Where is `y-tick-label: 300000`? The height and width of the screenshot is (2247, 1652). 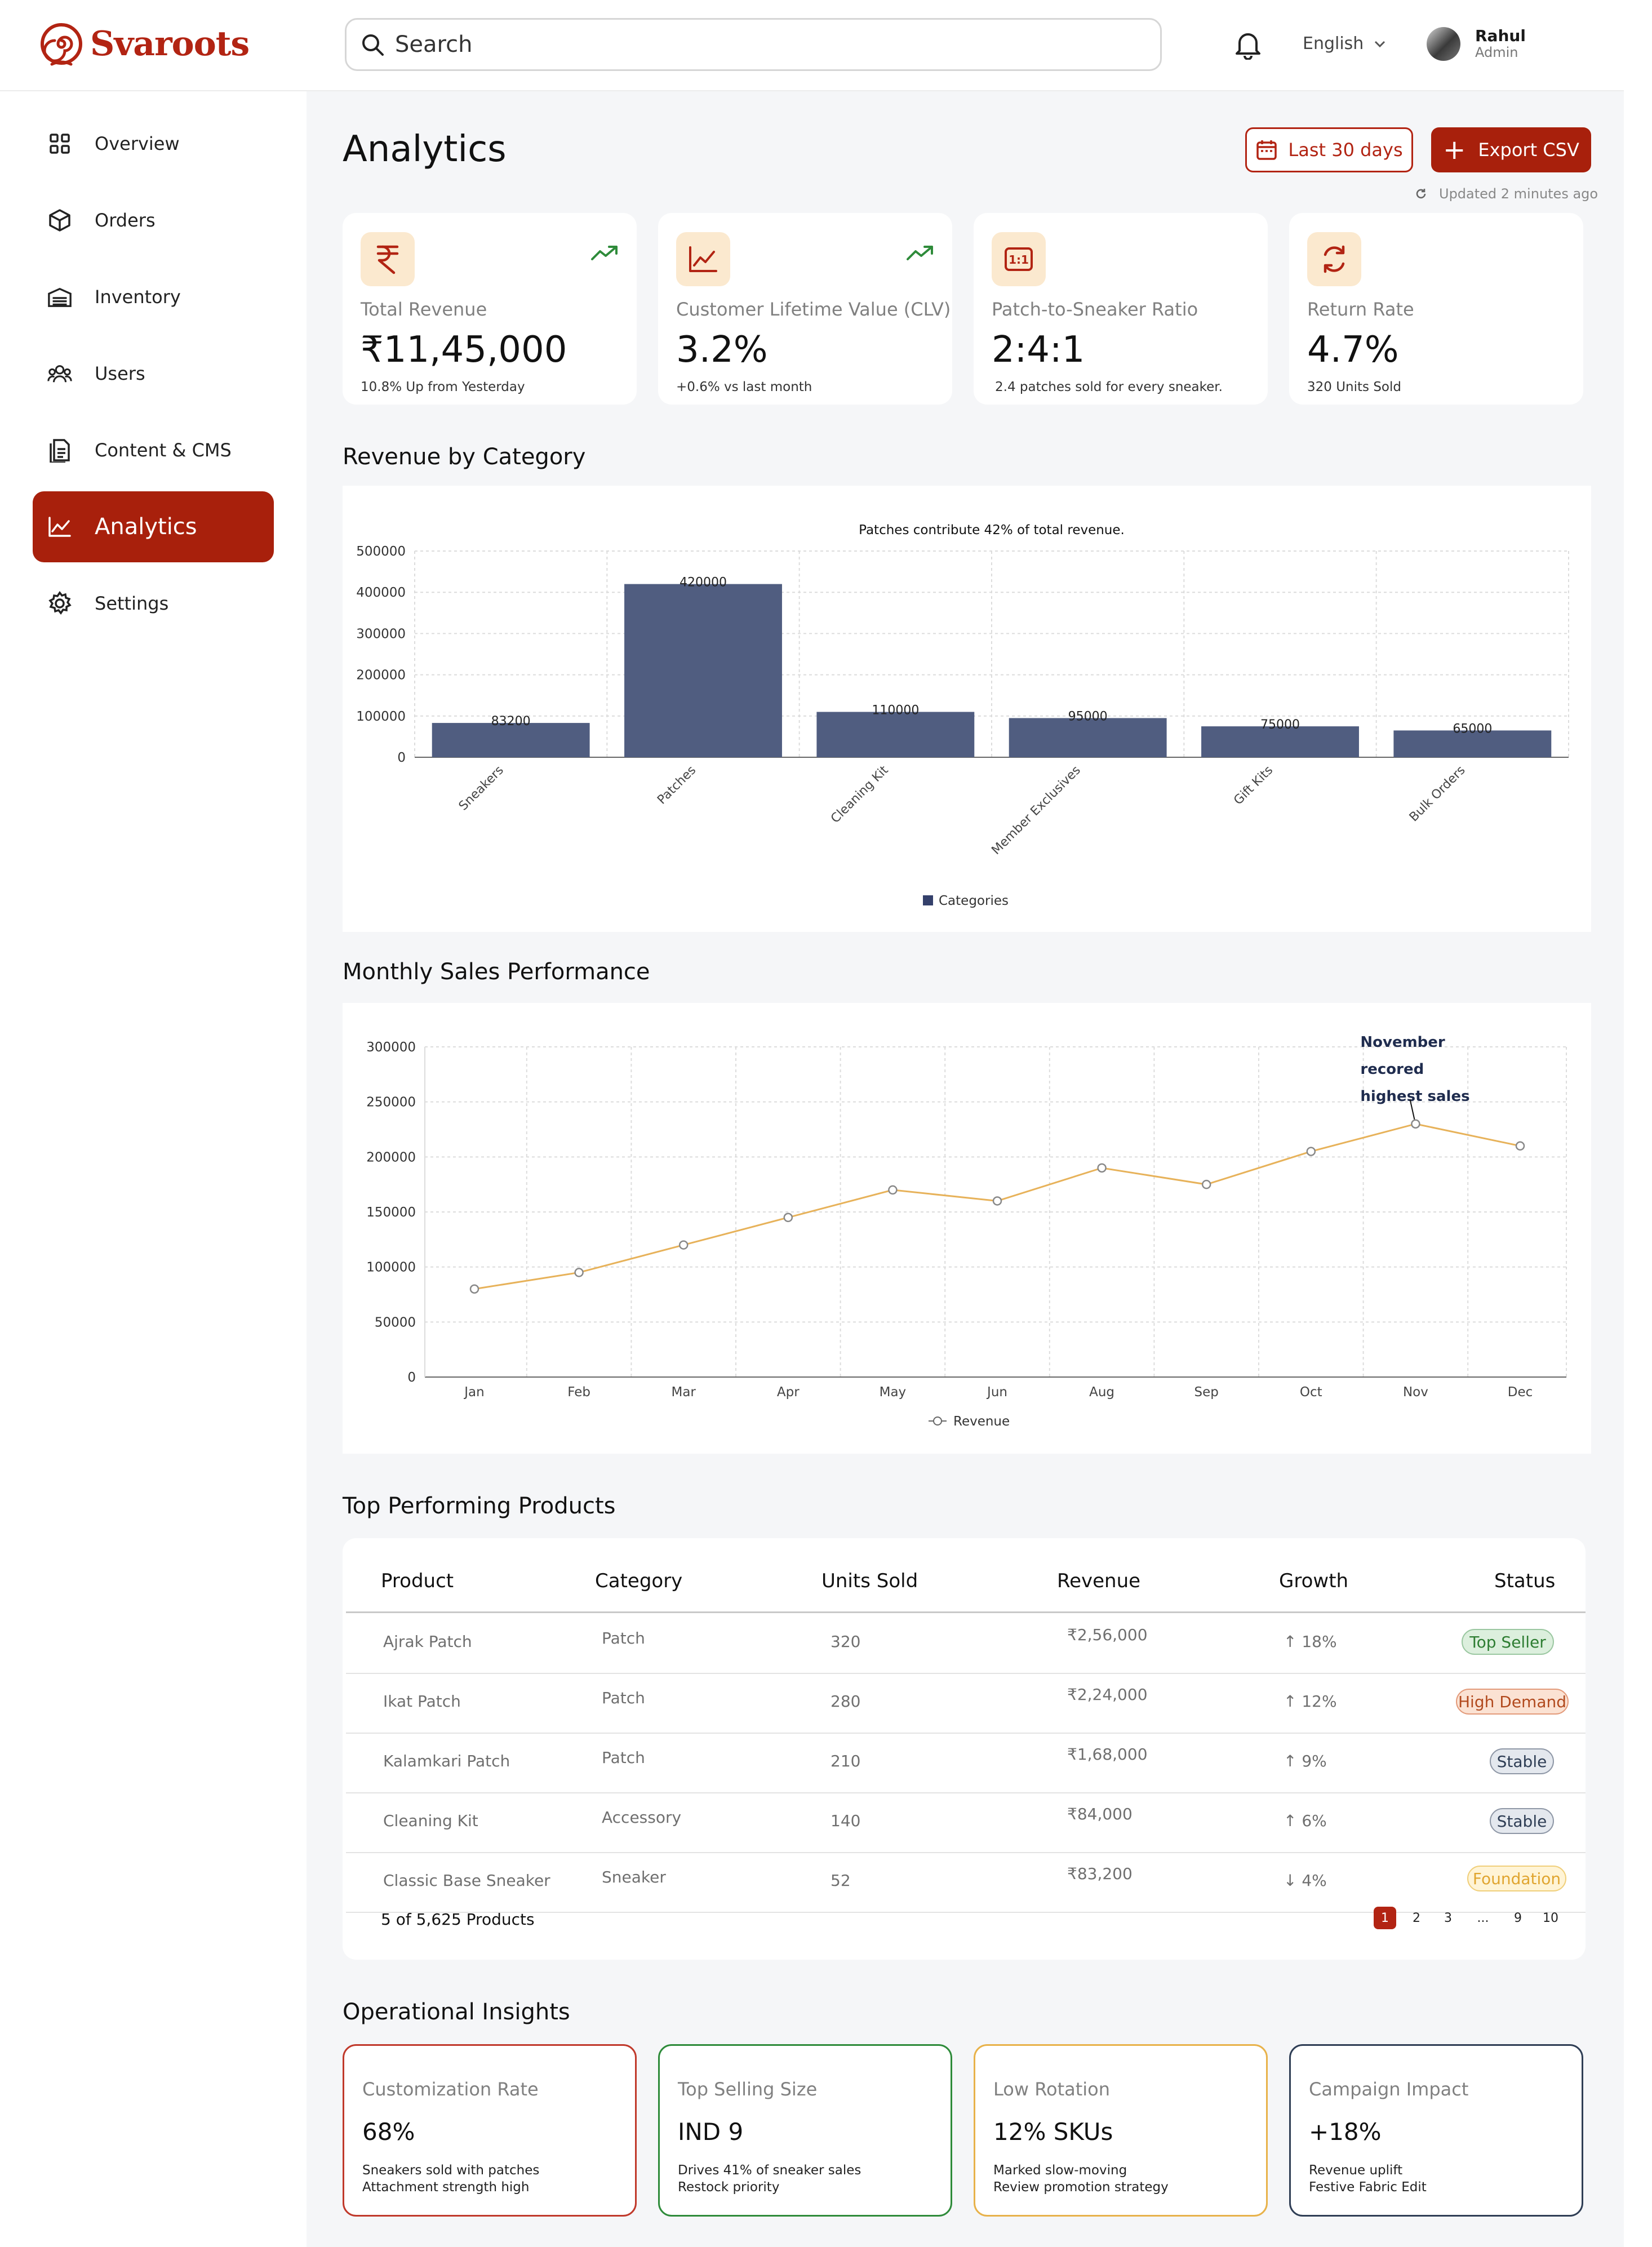
y-tick-label: 300000 is located at coordinates (391, 1047).